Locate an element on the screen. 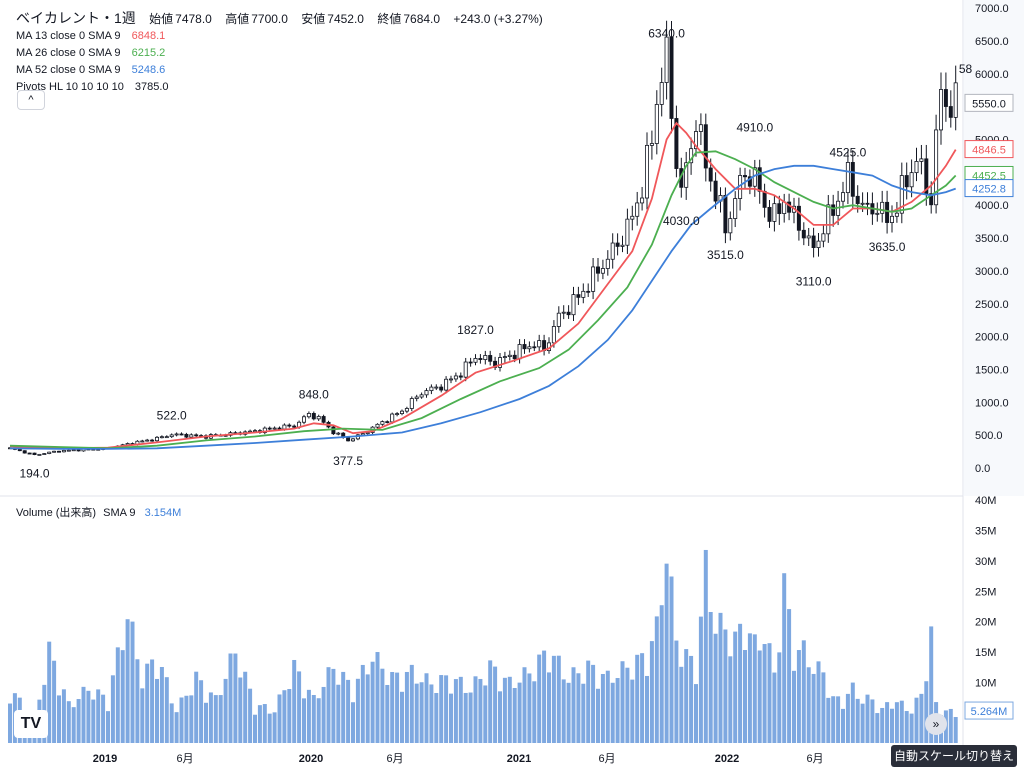 The width and height of the screenshot is (1024, 771). price-tick-label: 6500.0 is located at coordinates (992, 42).